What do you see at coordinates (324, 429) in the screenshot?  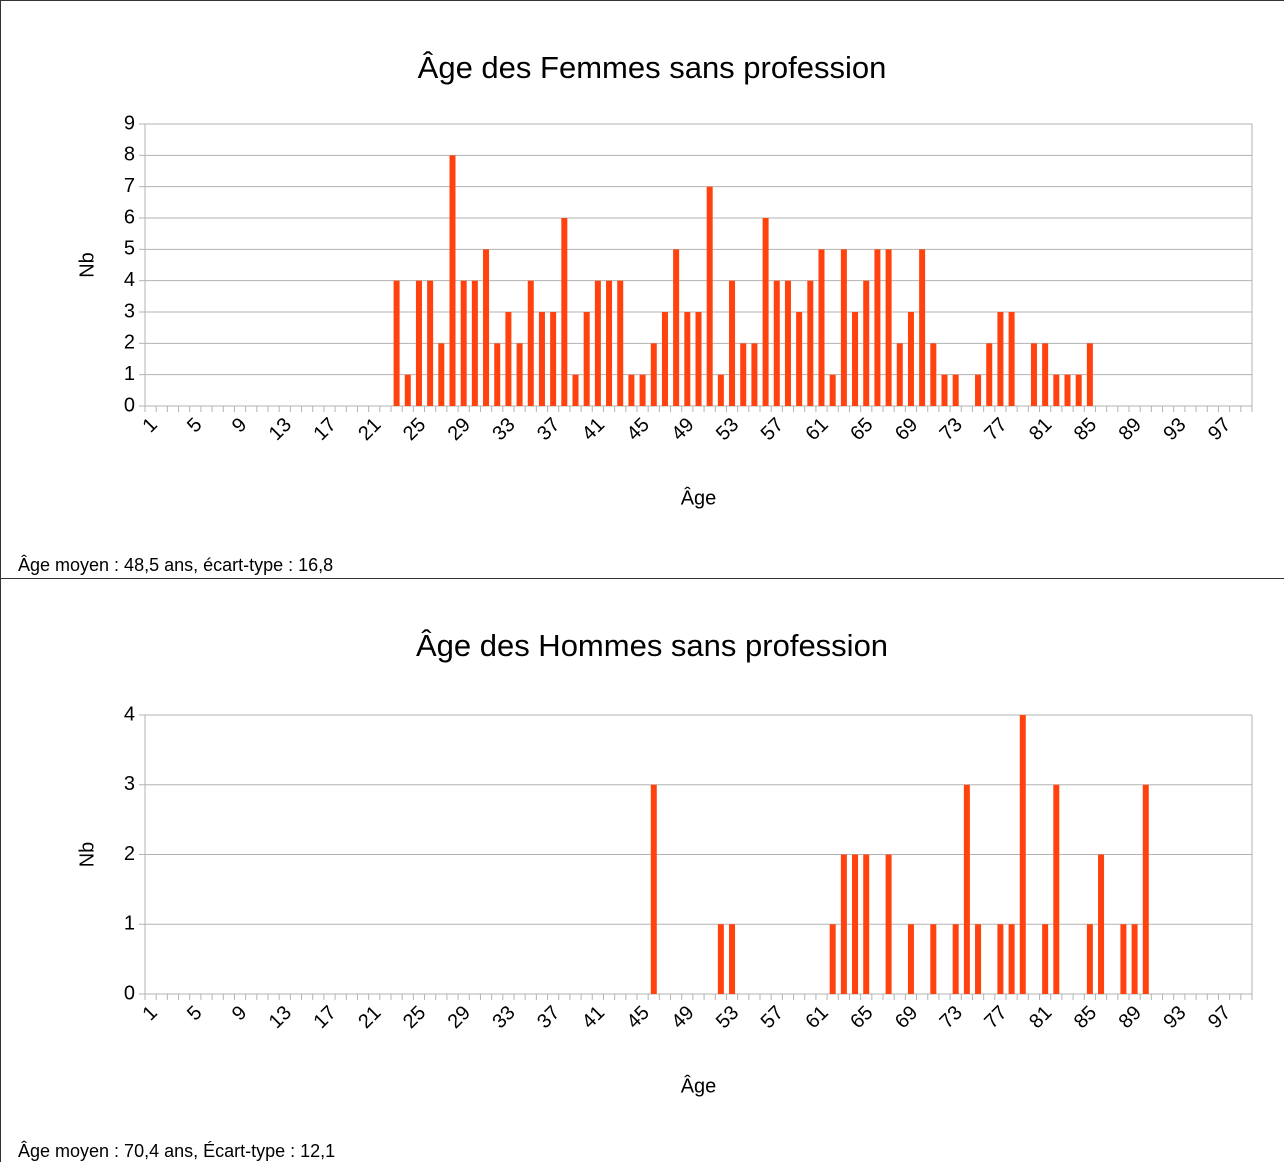 I see `x-tick-label: 17` at bounding box center [324, 429].